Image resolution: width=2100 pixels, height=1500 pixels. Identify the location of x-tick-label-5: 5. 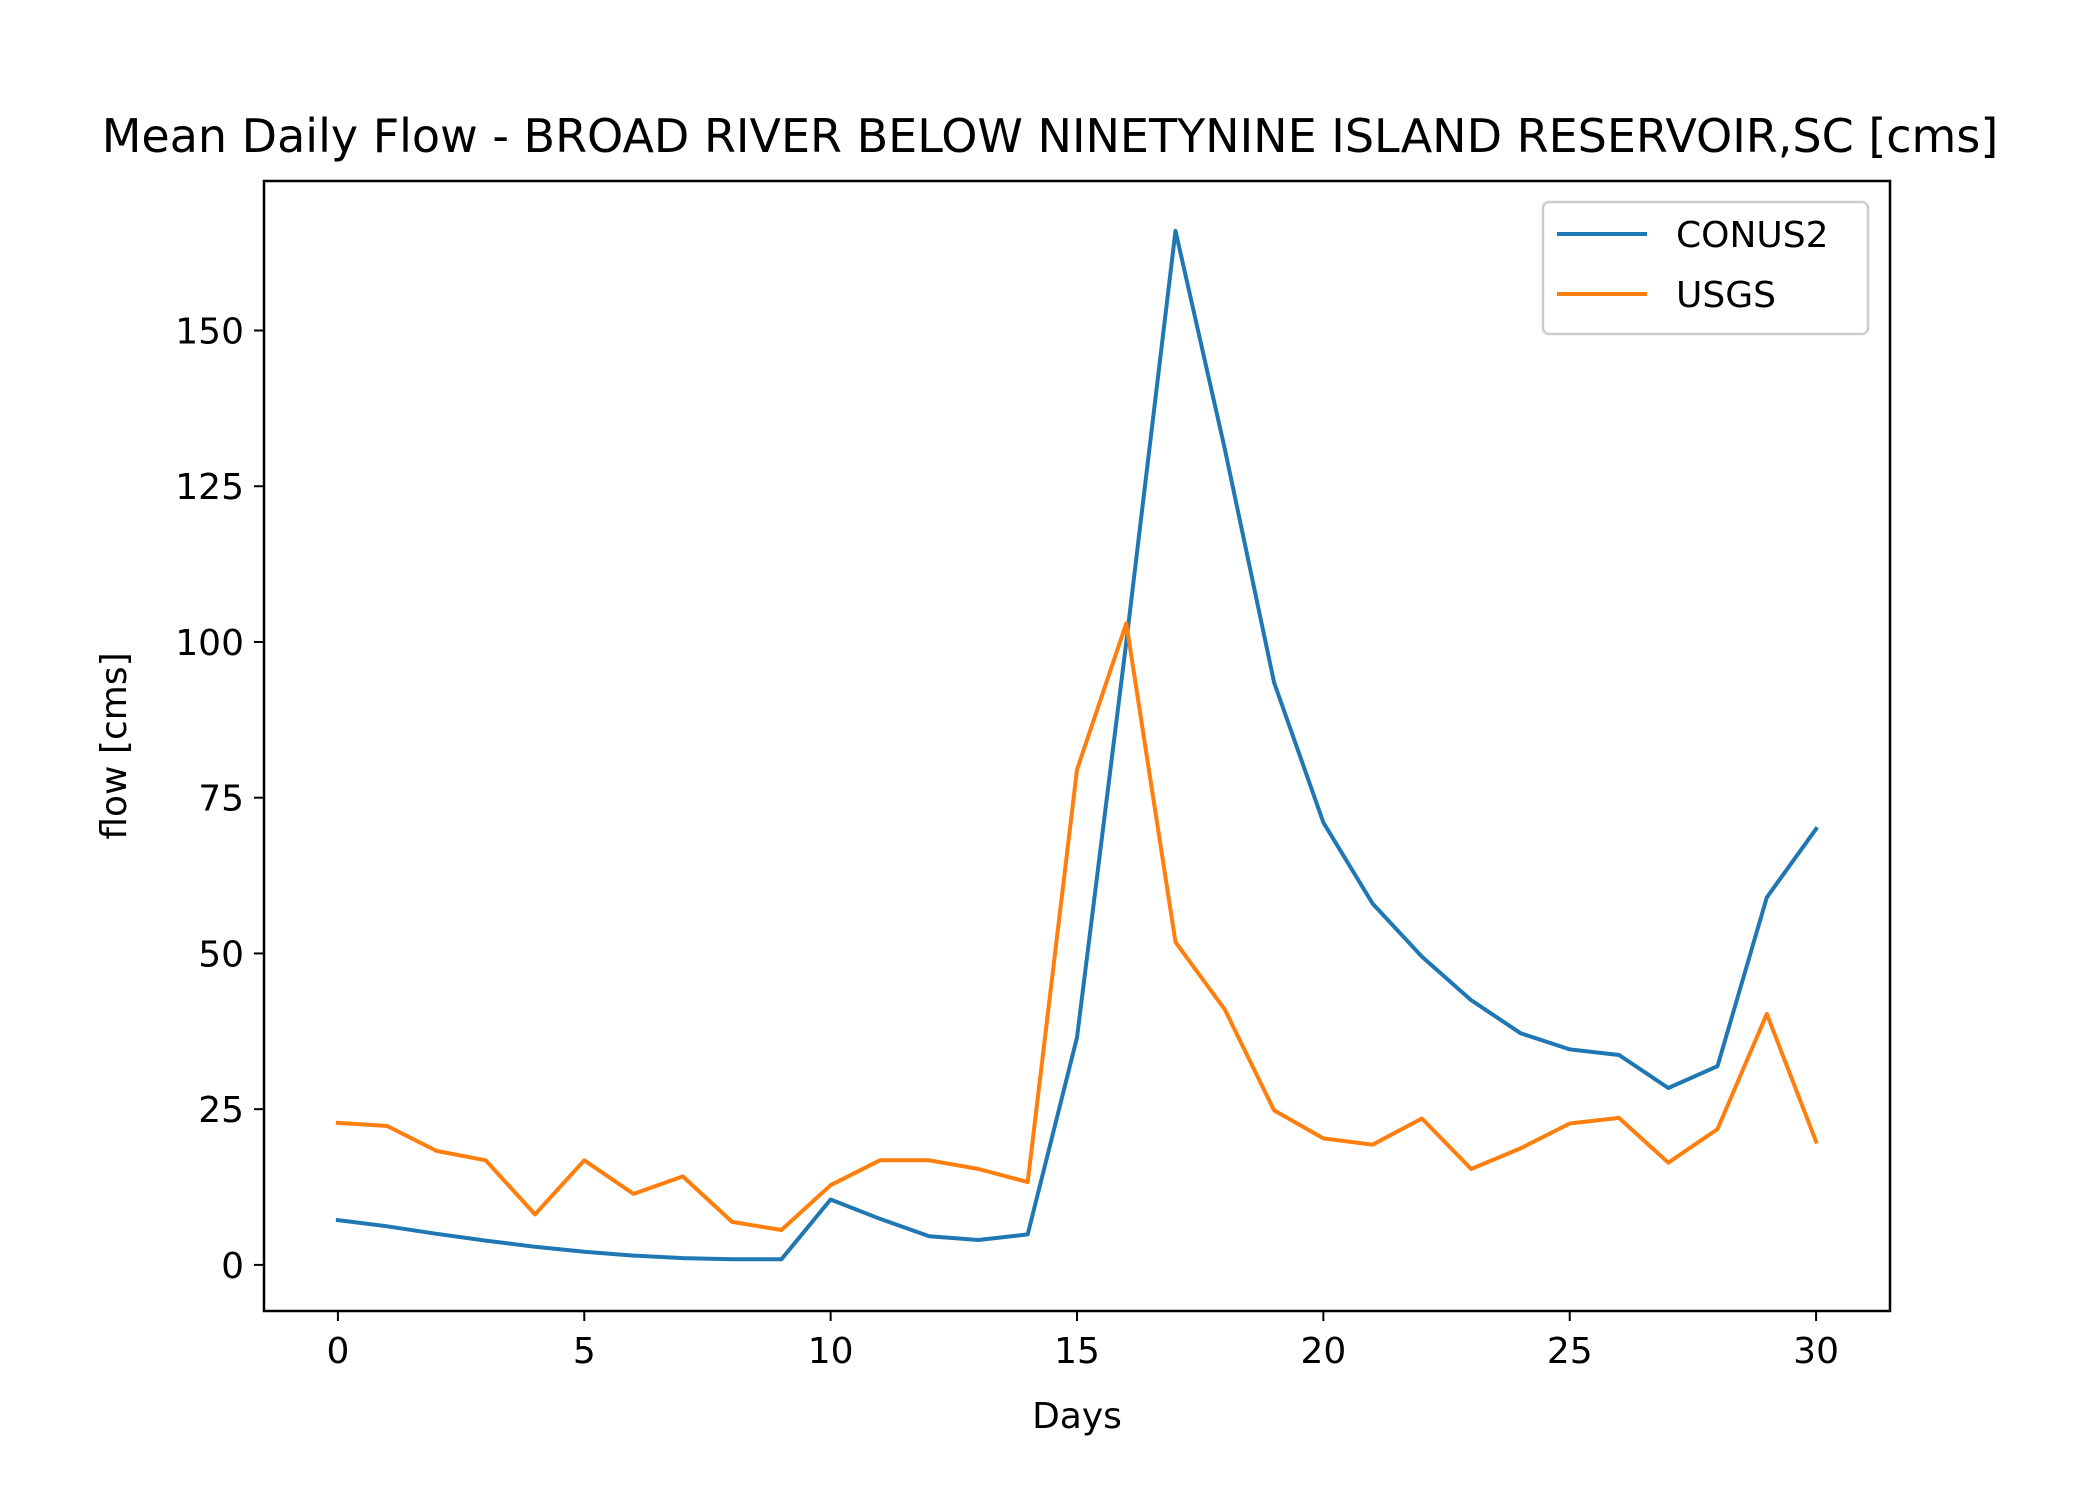
(584, 1351).